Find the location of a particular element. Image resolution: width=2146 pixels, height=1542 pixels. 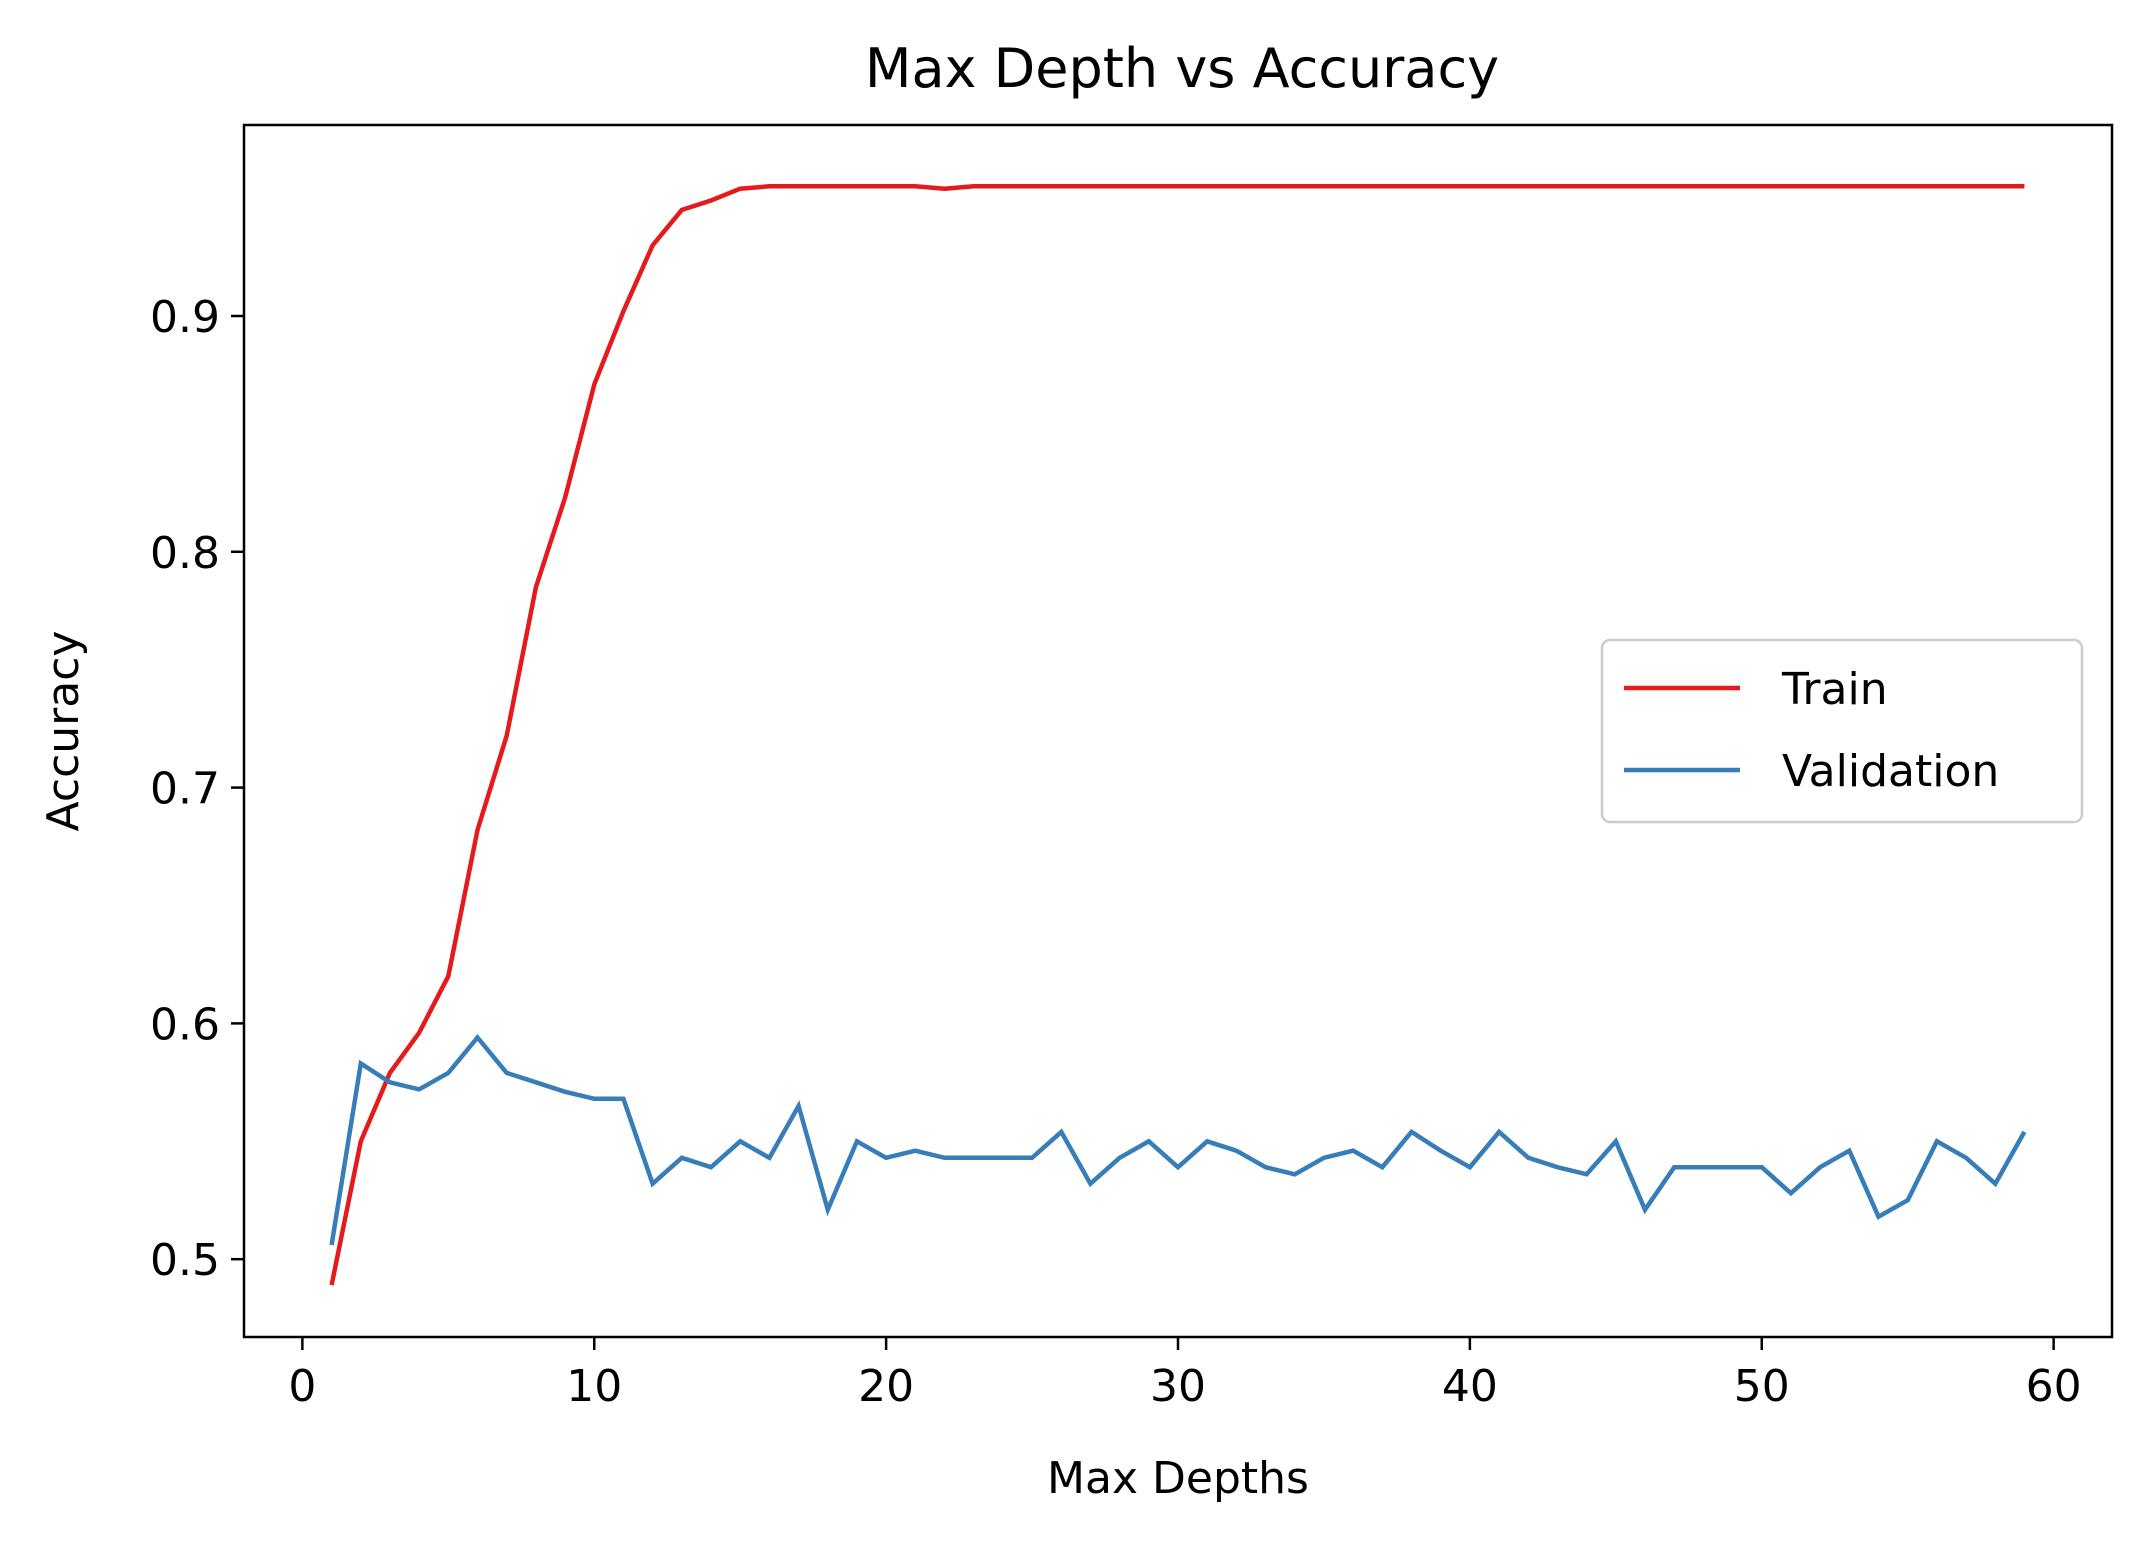

legend: Train Validation is located at coordinates (1842, 731).